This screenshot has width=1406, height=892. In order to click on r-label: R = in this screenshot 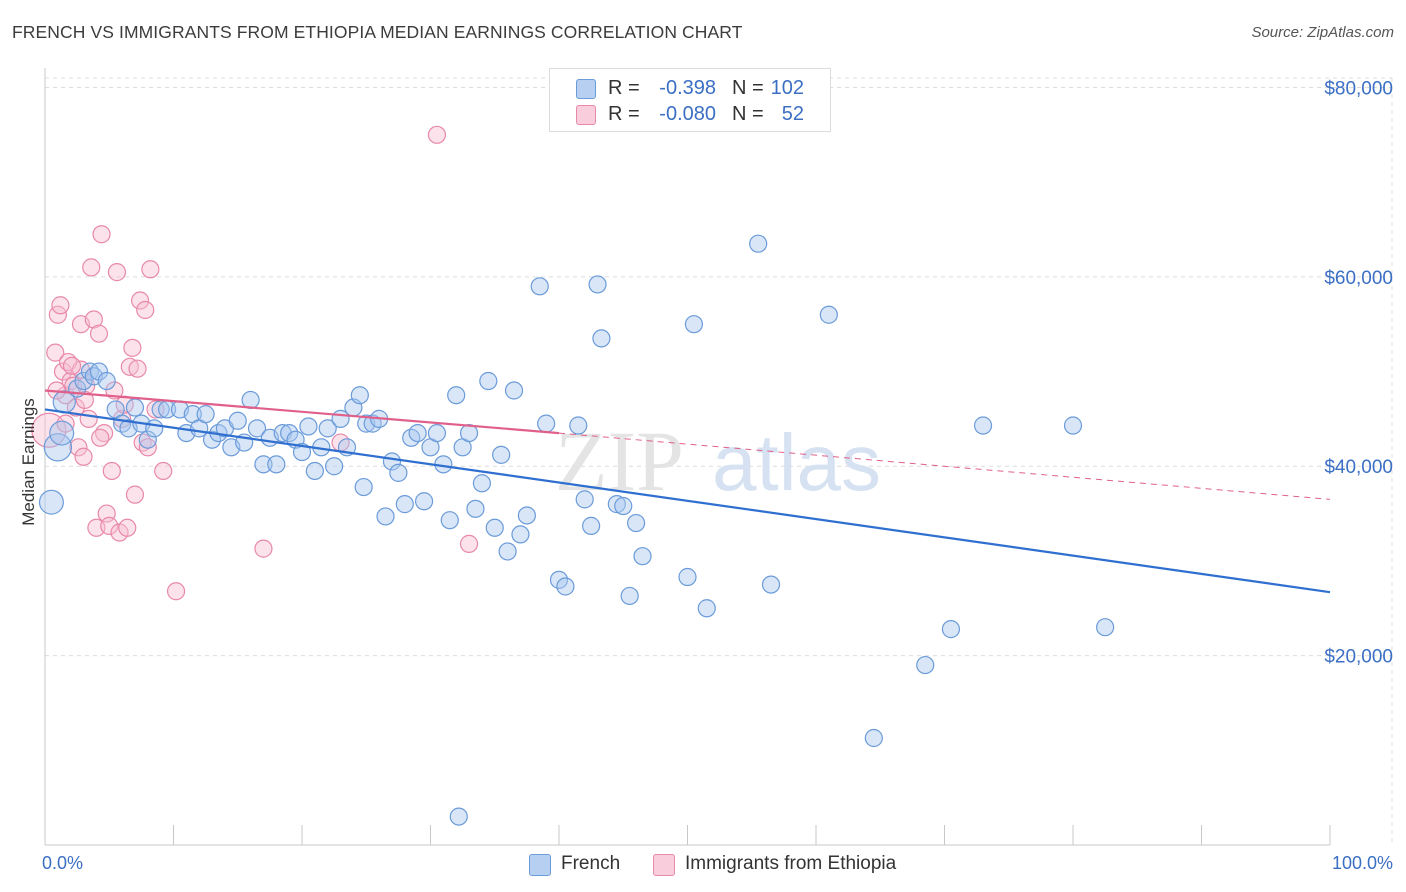, I will do `click(624, 114)`.